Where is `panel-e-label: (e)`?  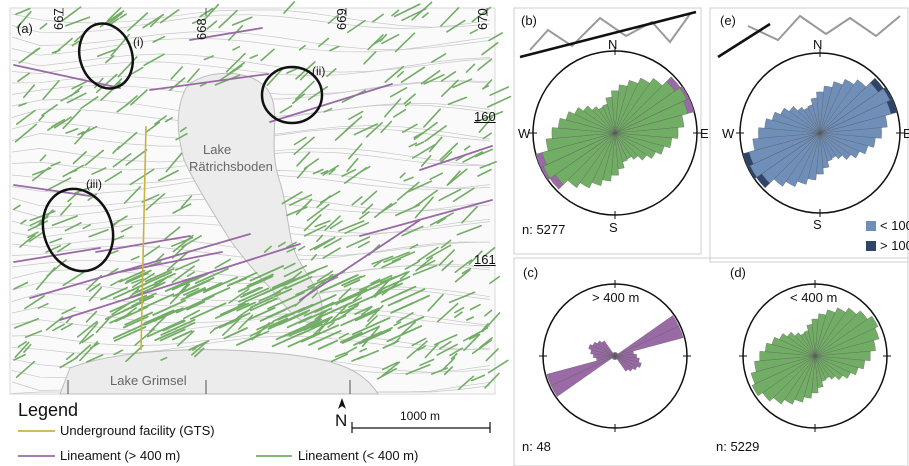
panel-e-label: (e) is located at coordinates (728, 20).